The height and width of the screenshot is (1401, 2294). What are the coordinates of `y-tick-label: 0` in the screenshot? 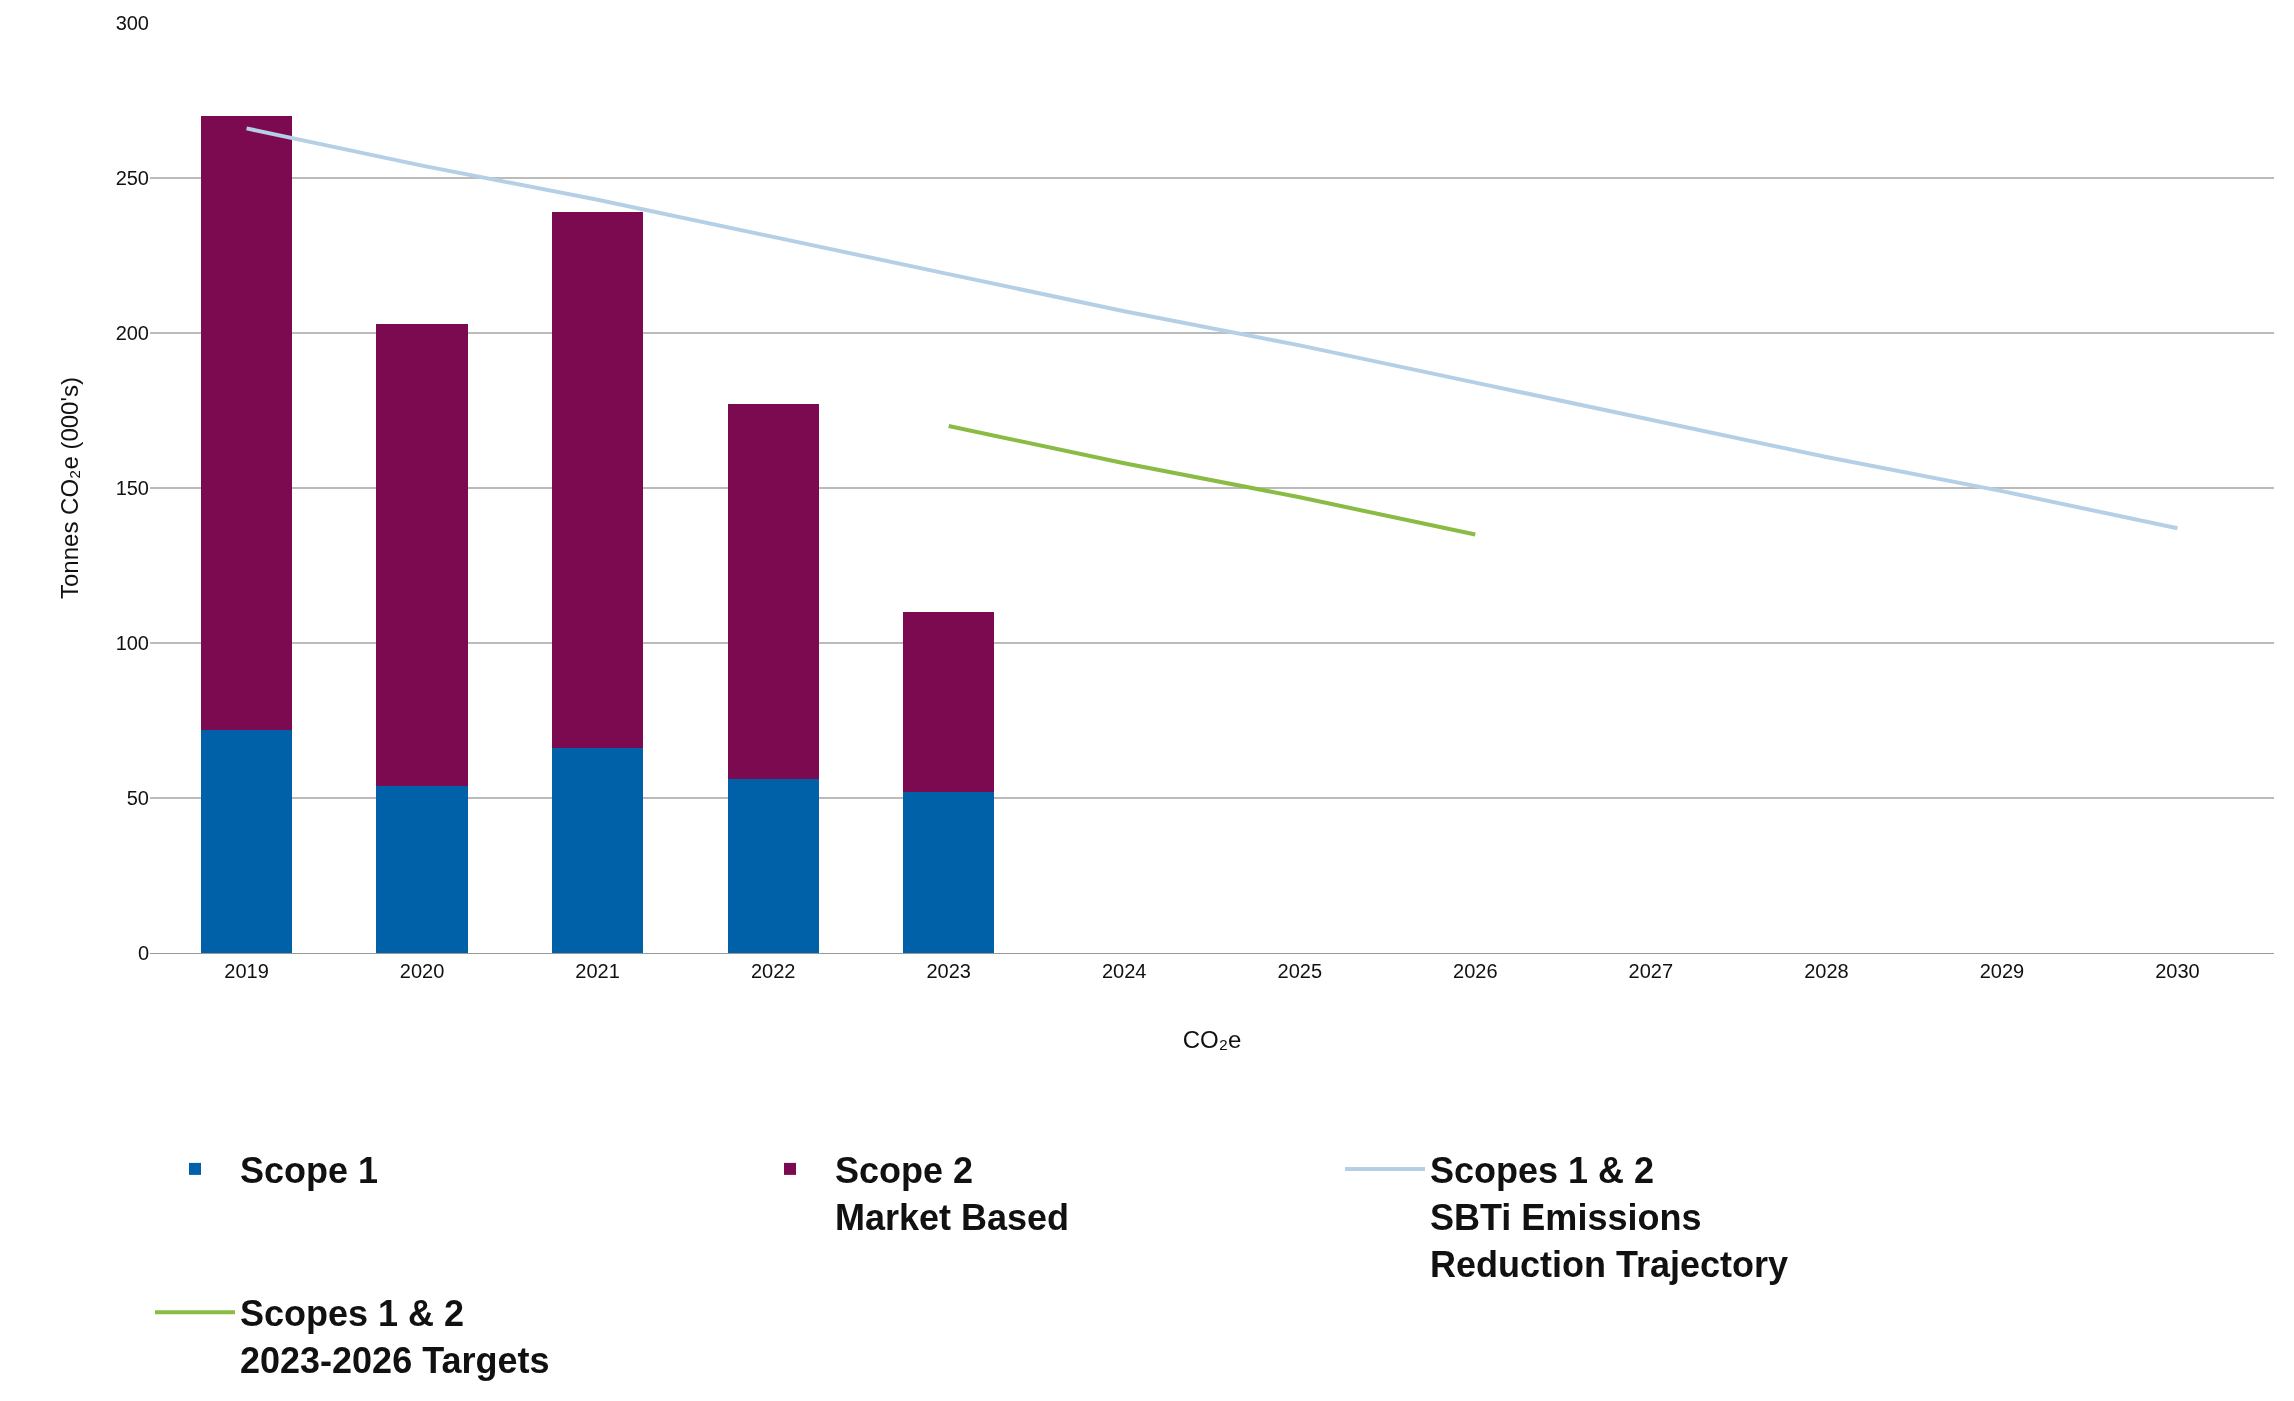 It's located at (143, 953).